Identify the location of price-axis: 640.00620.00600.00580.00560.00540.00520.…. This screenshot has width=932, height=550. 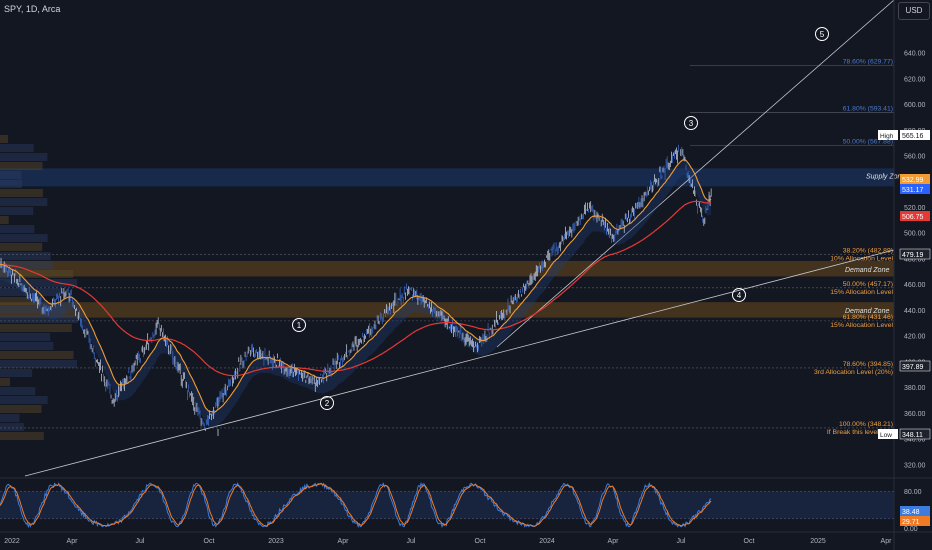
(904, 275).